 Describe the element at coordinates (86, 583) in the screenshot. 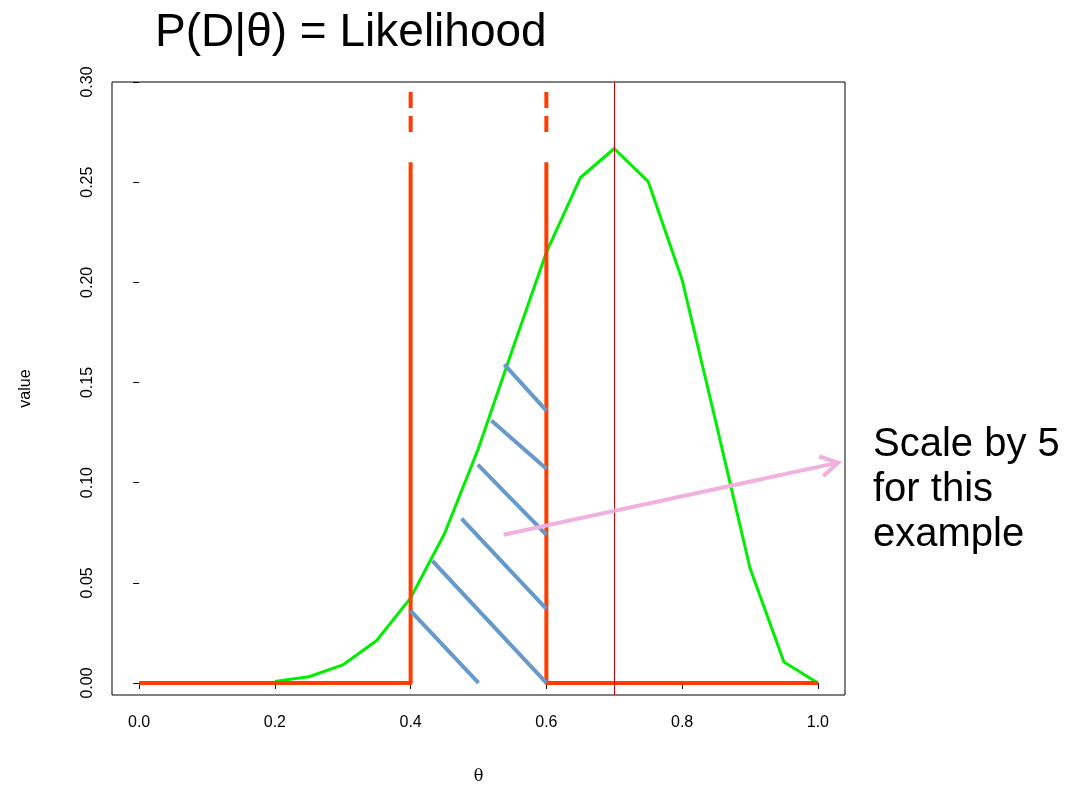

I see `y-tick-label: 0.05` at that location.